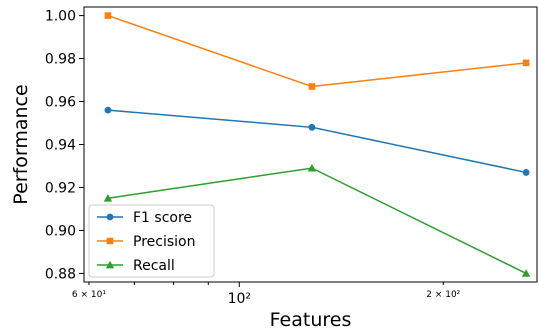  I want to click on legend: F1 score Precision Recall, so click(151, 241).